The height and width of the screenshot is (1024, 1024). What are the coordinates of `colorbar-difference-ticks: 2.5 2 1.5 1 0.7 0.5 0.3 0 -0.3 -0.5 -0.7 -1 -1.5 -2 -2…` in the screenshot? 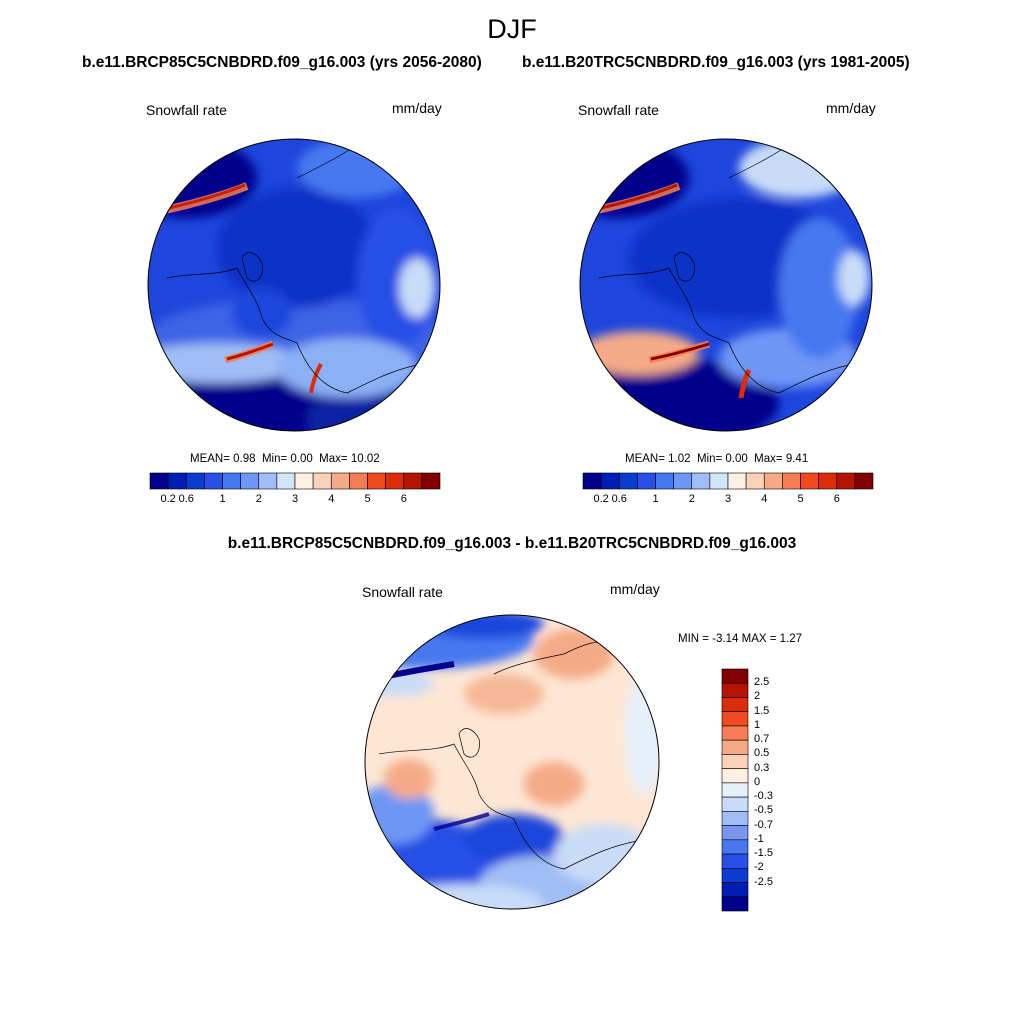 It's located at (774, 790).